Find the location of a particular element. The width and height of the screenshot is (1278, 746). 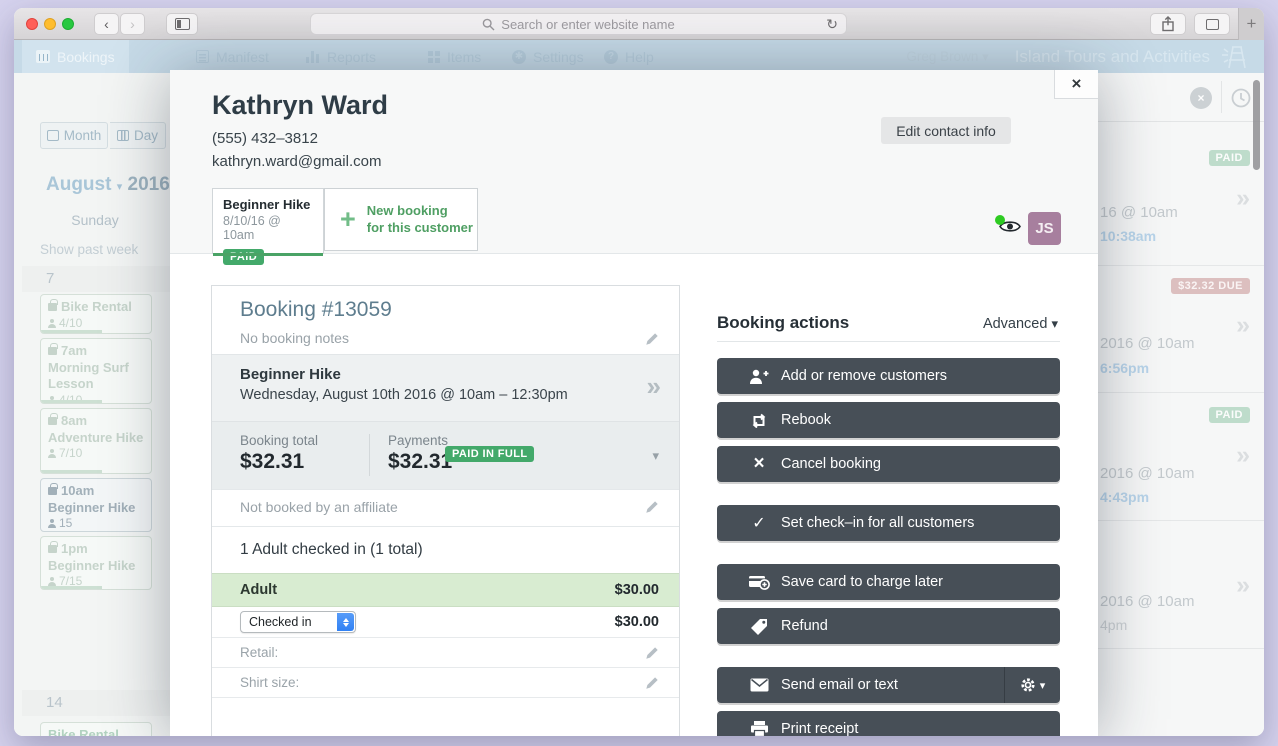

cancel-booking-button: × Cancel booking is located at coordinates (888, 464).